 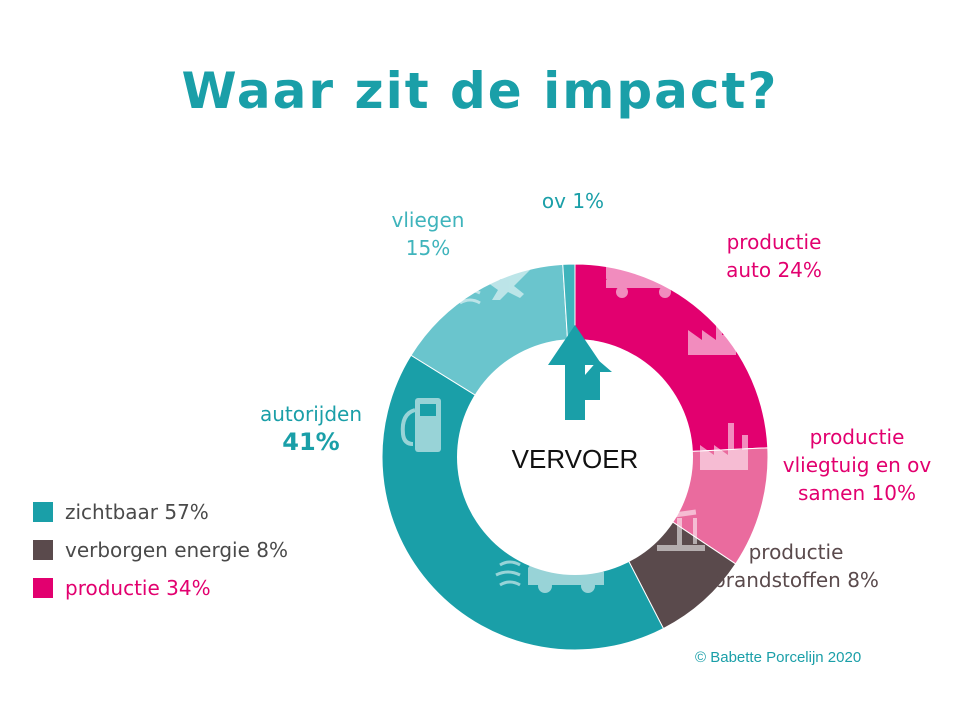 I want to click on car-icon, so click(x=549, y=572).